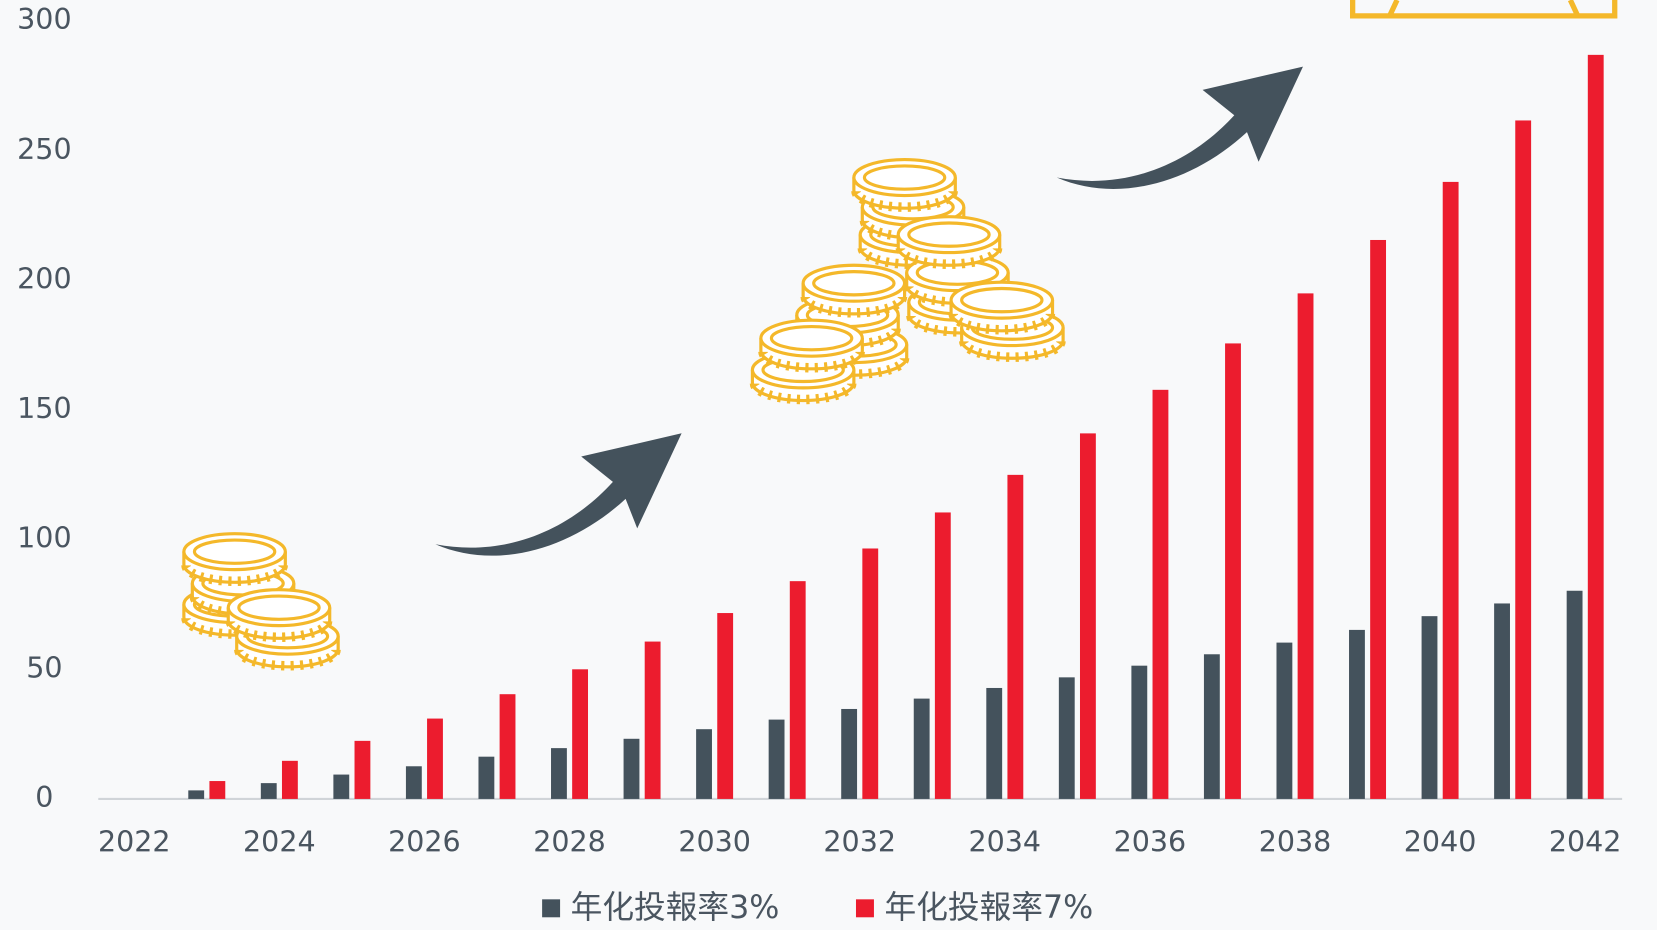 This screenshot has width=1657, height=930. I want to click on y-tick-label: 300, so click(44, 19).